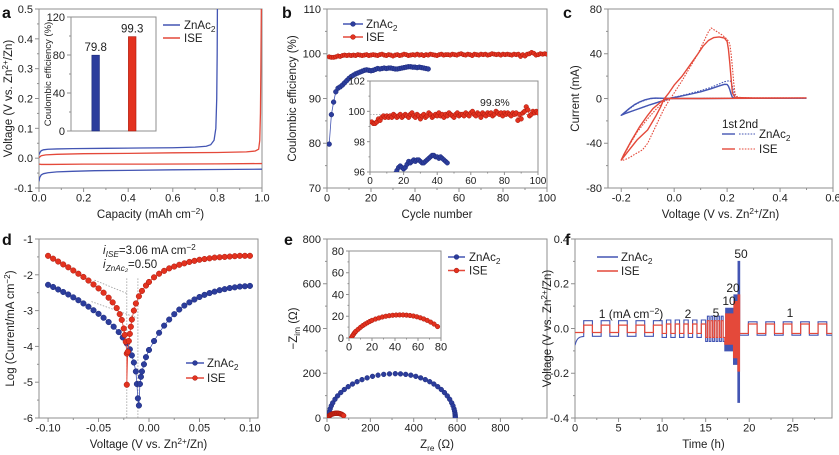  I want to click on d-legend-marker-ZnAc2, so click(195, 363).